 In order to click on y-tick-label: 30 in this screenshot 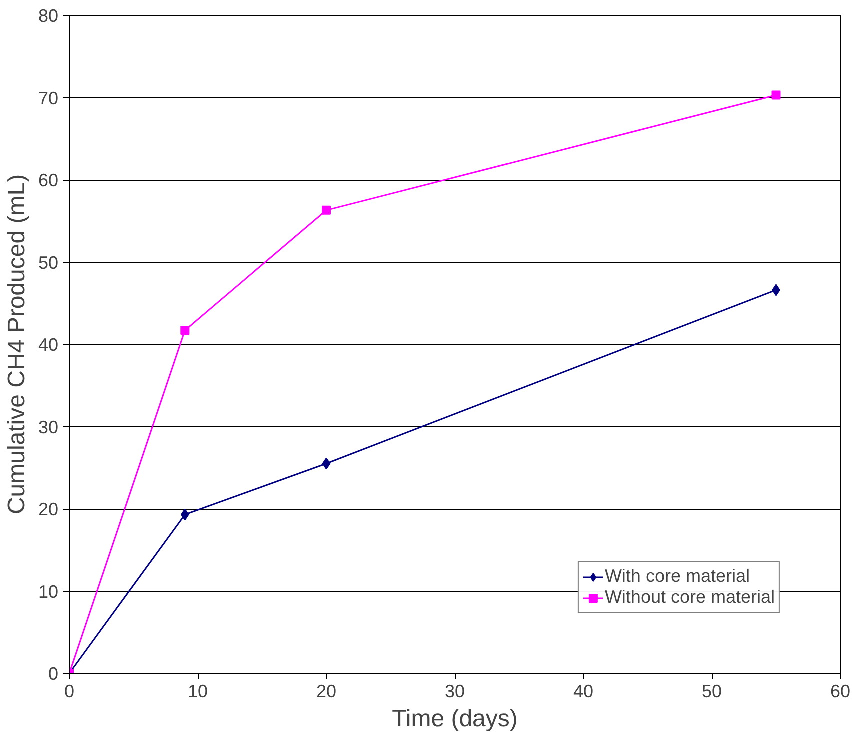, I will do `click(48, 427)`.